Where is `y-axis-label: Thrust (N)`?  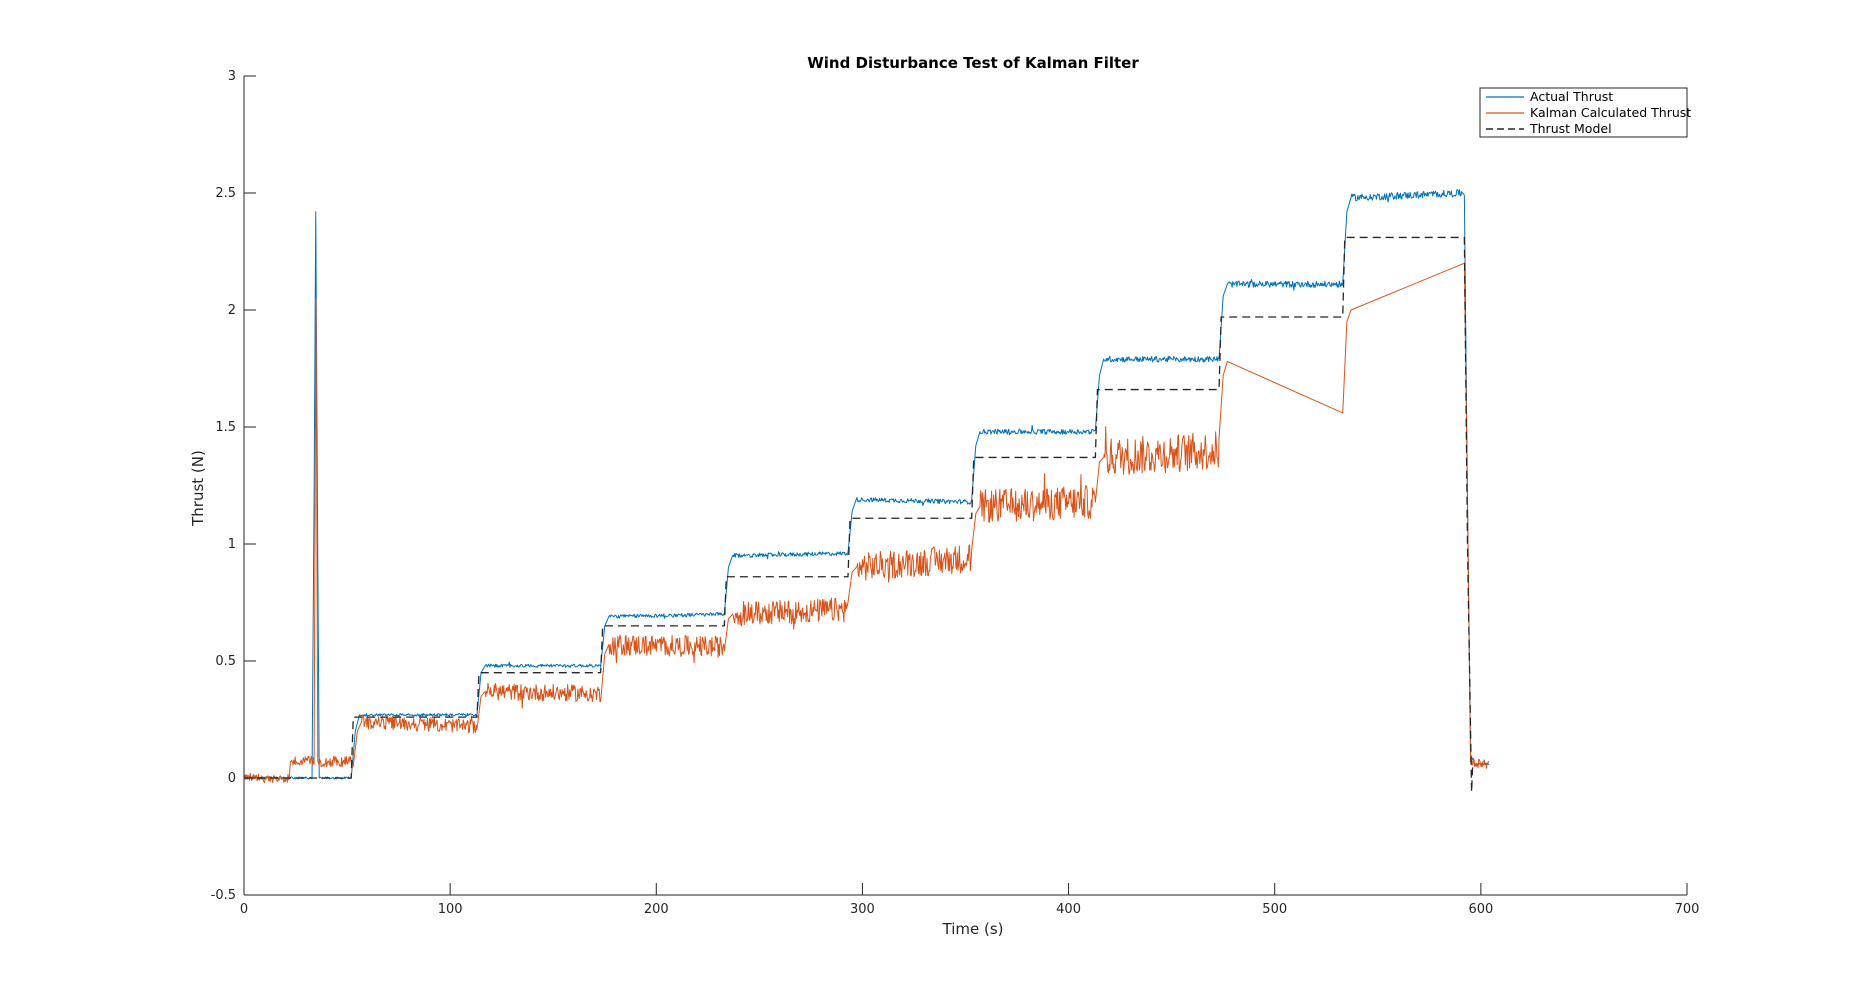
y-axis-label: Thrust (N) is located at coordinates (198, 488).